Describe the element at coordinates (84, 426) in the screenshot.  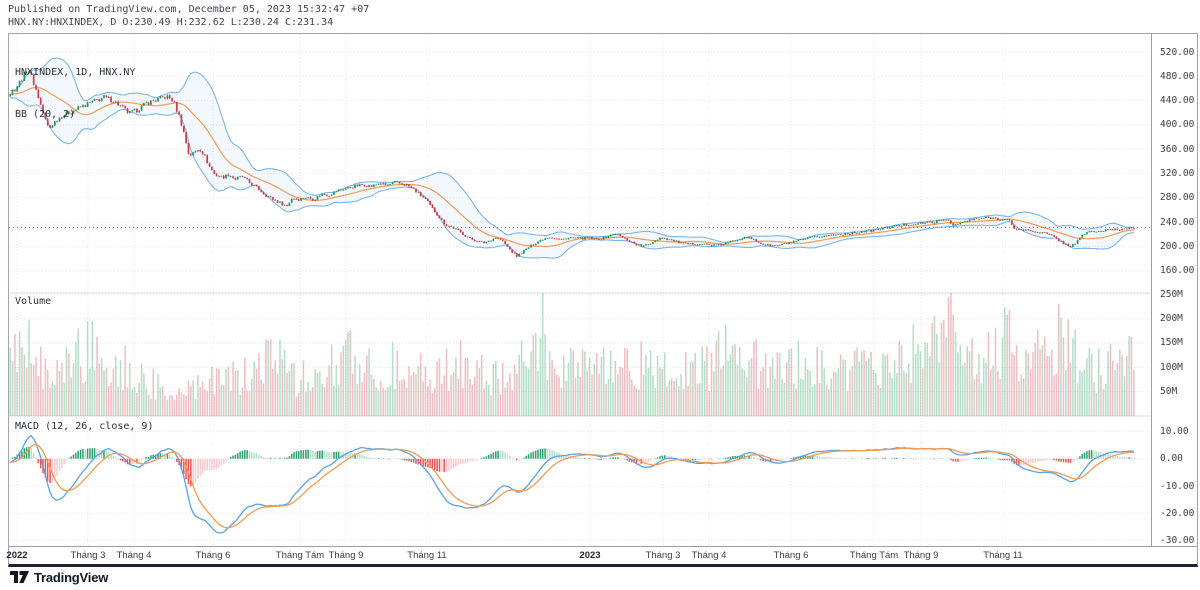
I see `macd-pane-label: MACD (12, 26, close, 9)` at that location.